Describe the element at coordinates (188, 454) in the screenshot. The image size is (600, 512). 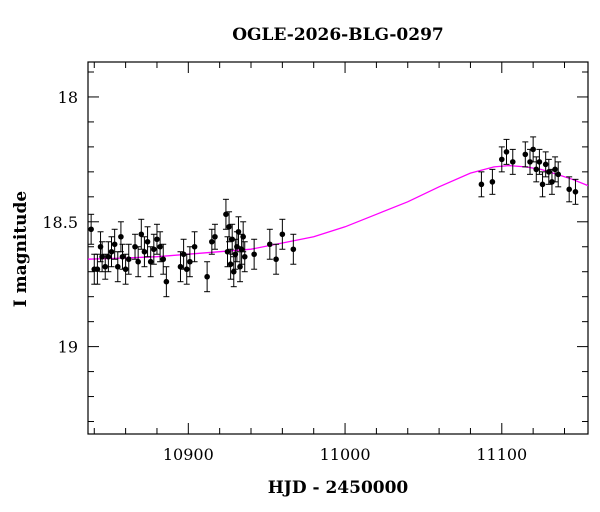
I see `x-tick-label: 10900` at that location.